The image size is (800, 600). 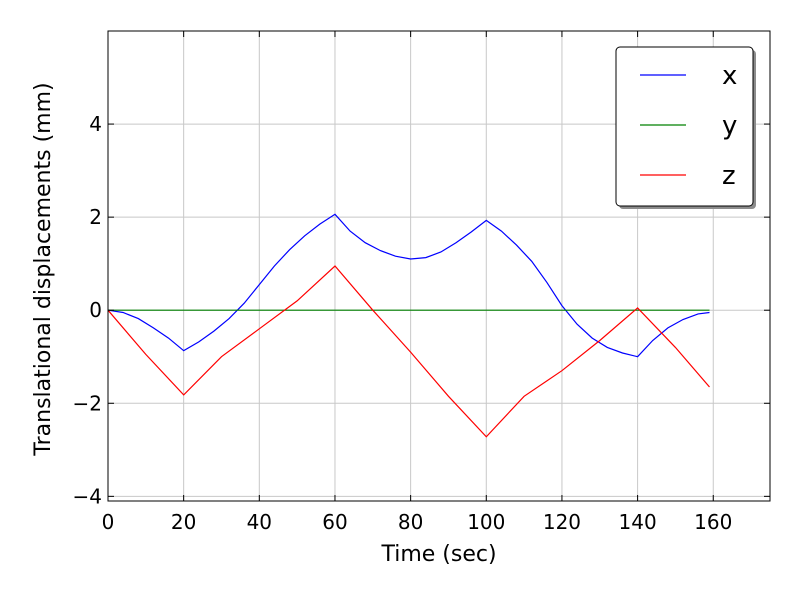 I want to click on legend-box, so click(x=684, y=126).